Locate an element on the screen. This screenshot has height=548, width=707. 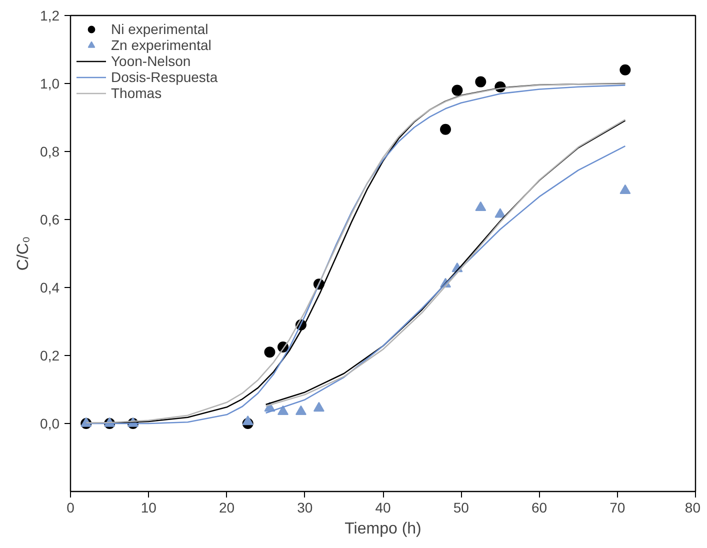
x-tick-label: 60 is located at coordinates (539, 508).